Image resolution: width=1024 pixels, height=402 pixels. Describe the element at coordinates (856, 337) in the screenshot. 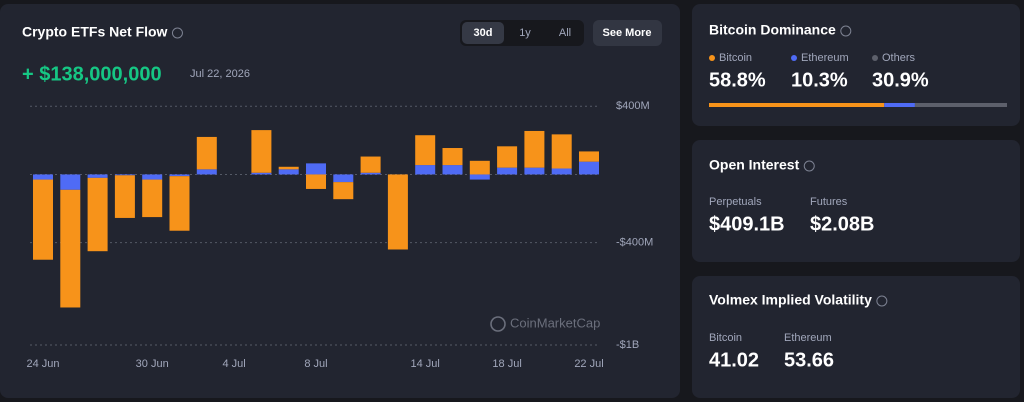

I see `volatility-card` at that location.